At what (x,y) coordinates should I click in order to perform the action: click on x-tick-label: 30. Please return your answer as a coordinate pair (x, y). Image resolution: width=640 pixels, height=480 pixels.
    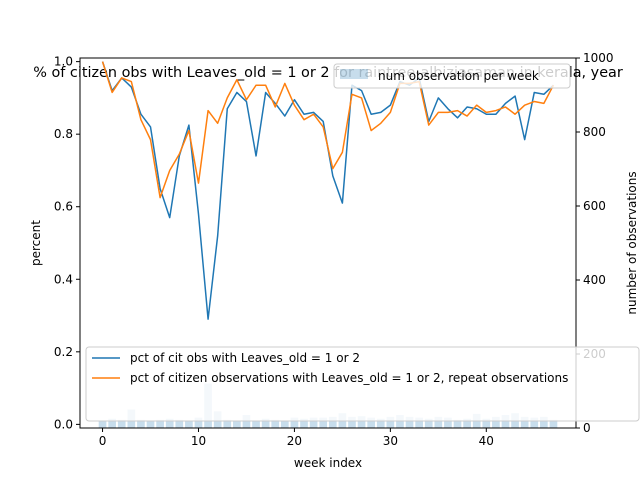
    Looking at the image, I should click on (390, 441).